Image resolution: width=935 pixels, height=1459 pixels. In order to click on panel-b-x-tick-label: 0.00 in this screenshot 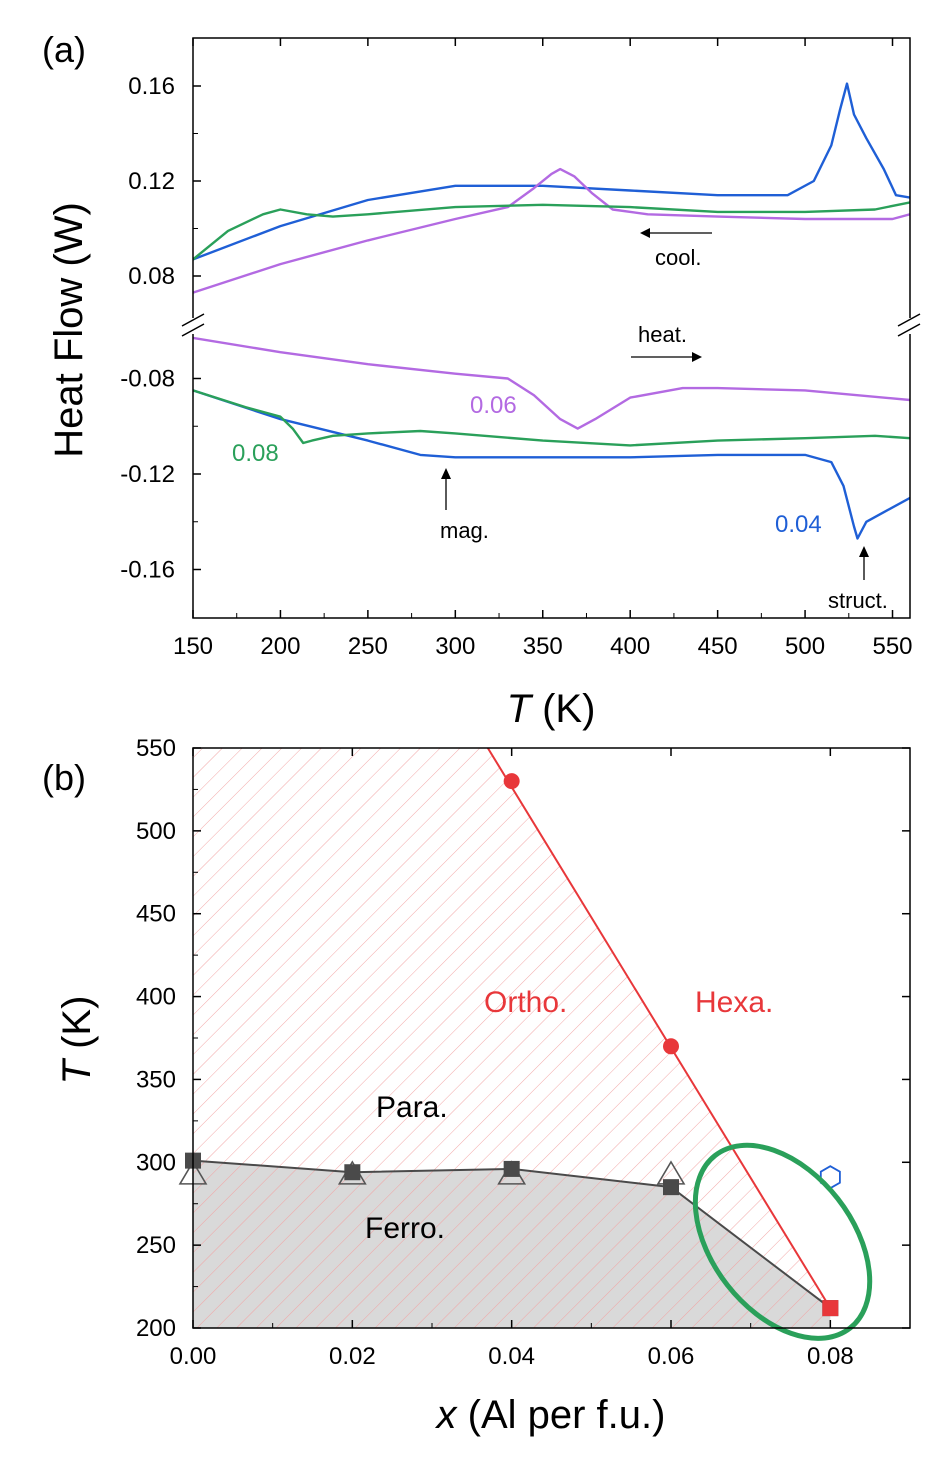, I will do `click(193, 1356)`.